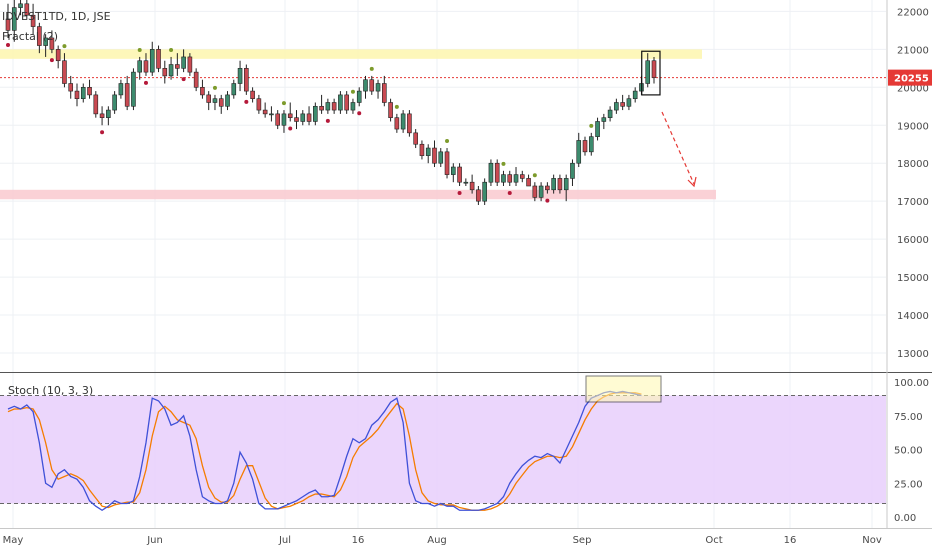 The image size is (932, 550). I want to click on stoch-title: Stoch (10, 3, 3), so click(50, 390).